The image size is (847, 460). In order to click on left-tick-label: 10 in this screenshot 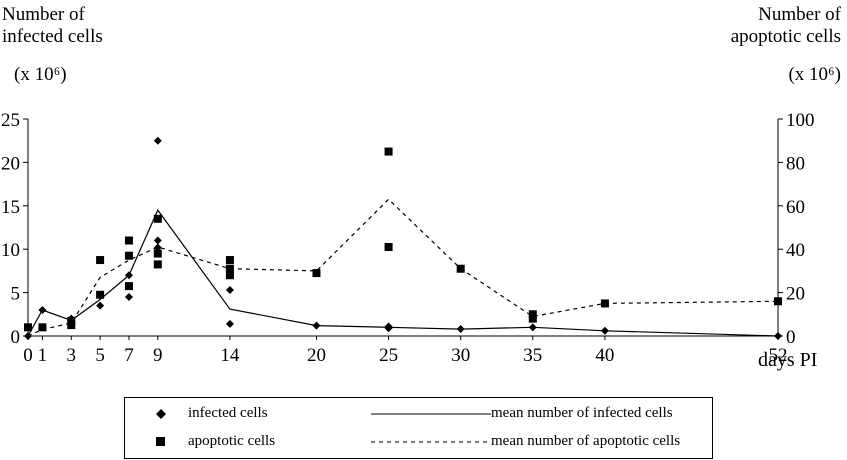, I will do `click(10, 250)`.